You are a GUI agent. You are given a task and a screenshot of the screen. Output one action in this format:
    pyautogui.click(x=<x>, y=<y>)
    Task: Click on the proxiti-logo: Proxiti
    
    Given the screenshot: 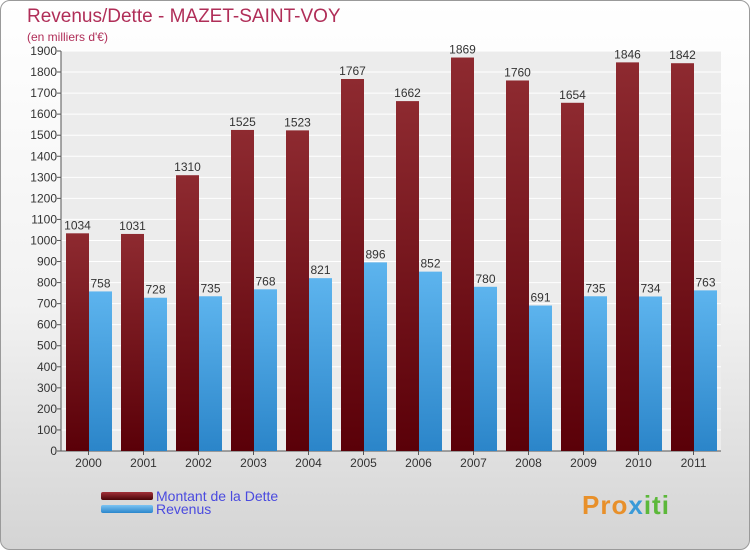 What is the action you would take?
    pyautogui.click(x=626, y=505)
    